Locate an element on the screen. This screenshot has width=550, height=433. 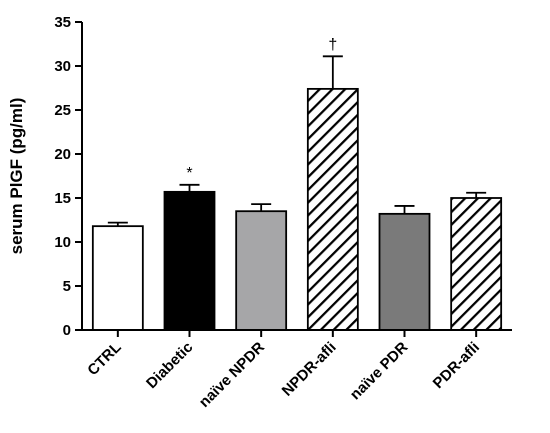
category-label: PDR-afli is located at coordinates (456, 365).